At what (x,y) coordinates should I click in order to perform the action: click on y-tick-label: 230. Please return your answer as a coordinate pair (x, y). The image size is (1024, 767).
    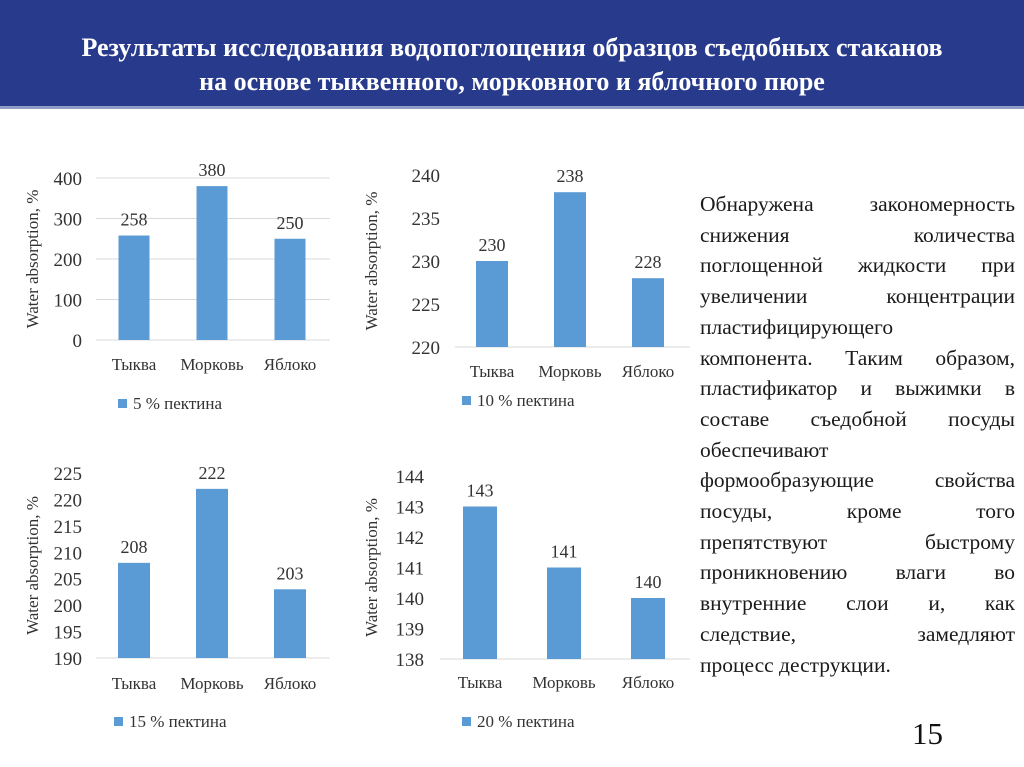
    Looking at the image, I should click on (426, 262).